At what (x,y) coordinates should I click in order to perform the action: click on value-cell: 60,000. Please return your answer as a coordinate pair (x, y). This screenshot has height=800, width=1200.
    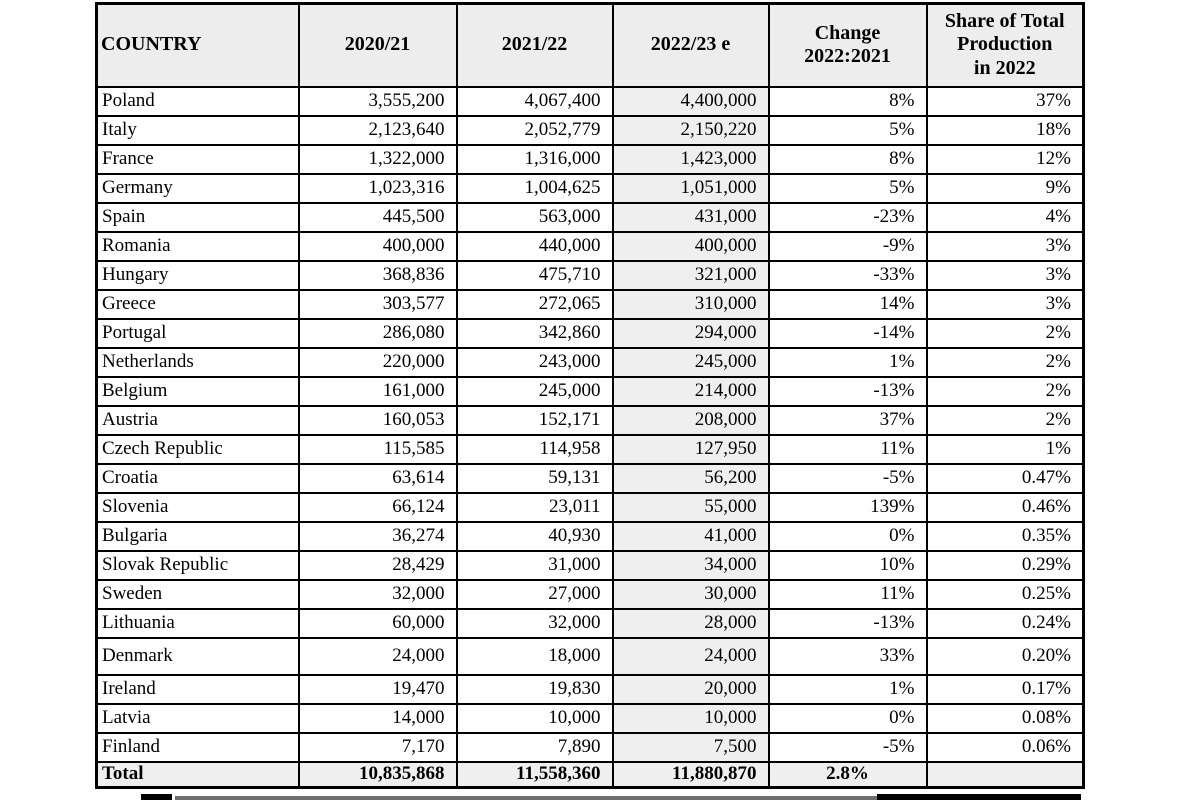
    Looking at the image, I should click on (377, 623).